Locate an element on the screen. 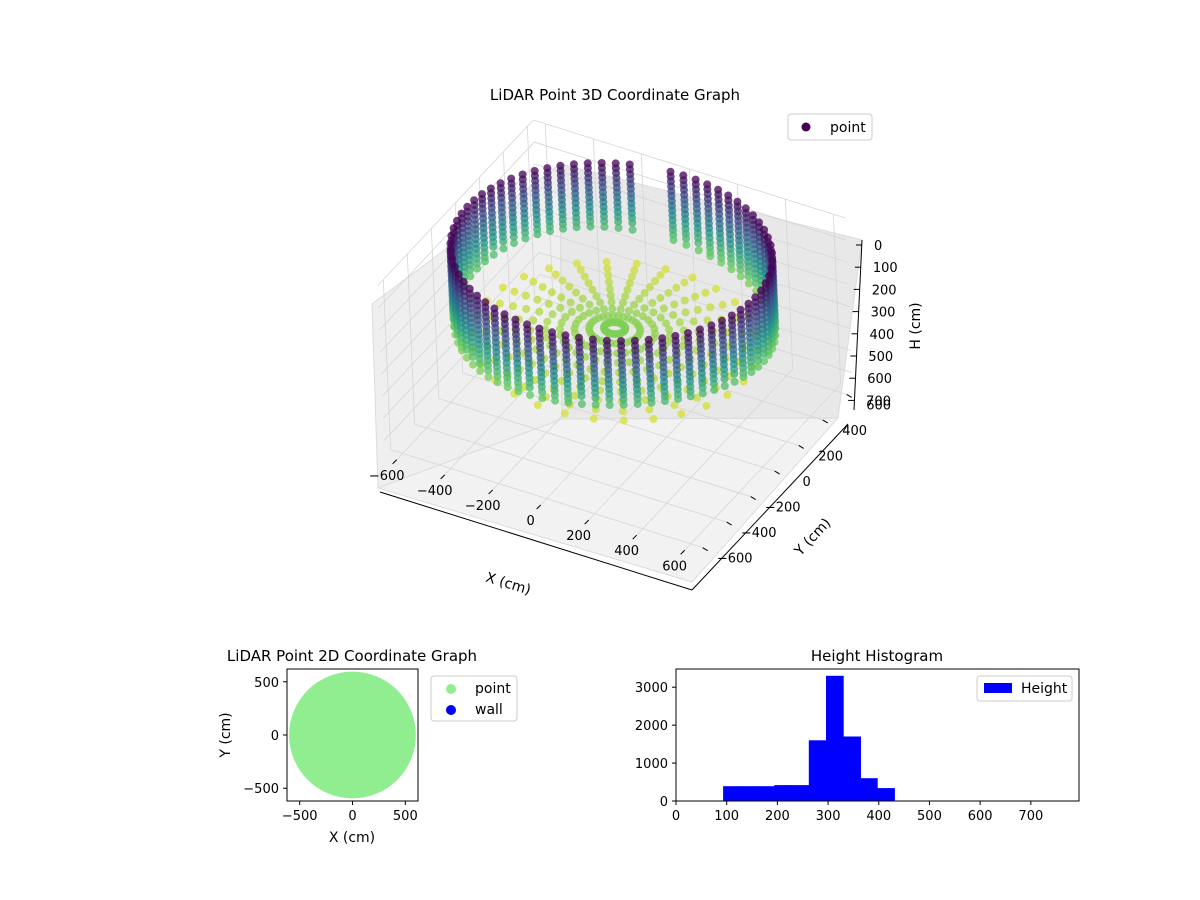 Image resolution: width=1200 pixels, height=900 pixels. y-tick-label: −500 is located at coordinates (261, 789).